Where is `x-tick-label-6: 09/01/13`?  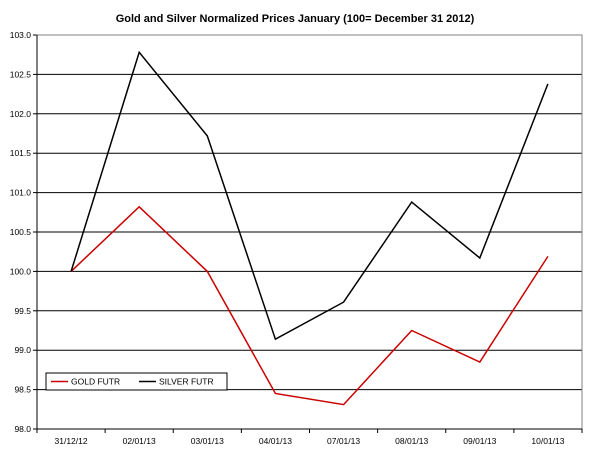
x-tick-label-6: 09/01/13 is located at coordinates (479, 441).